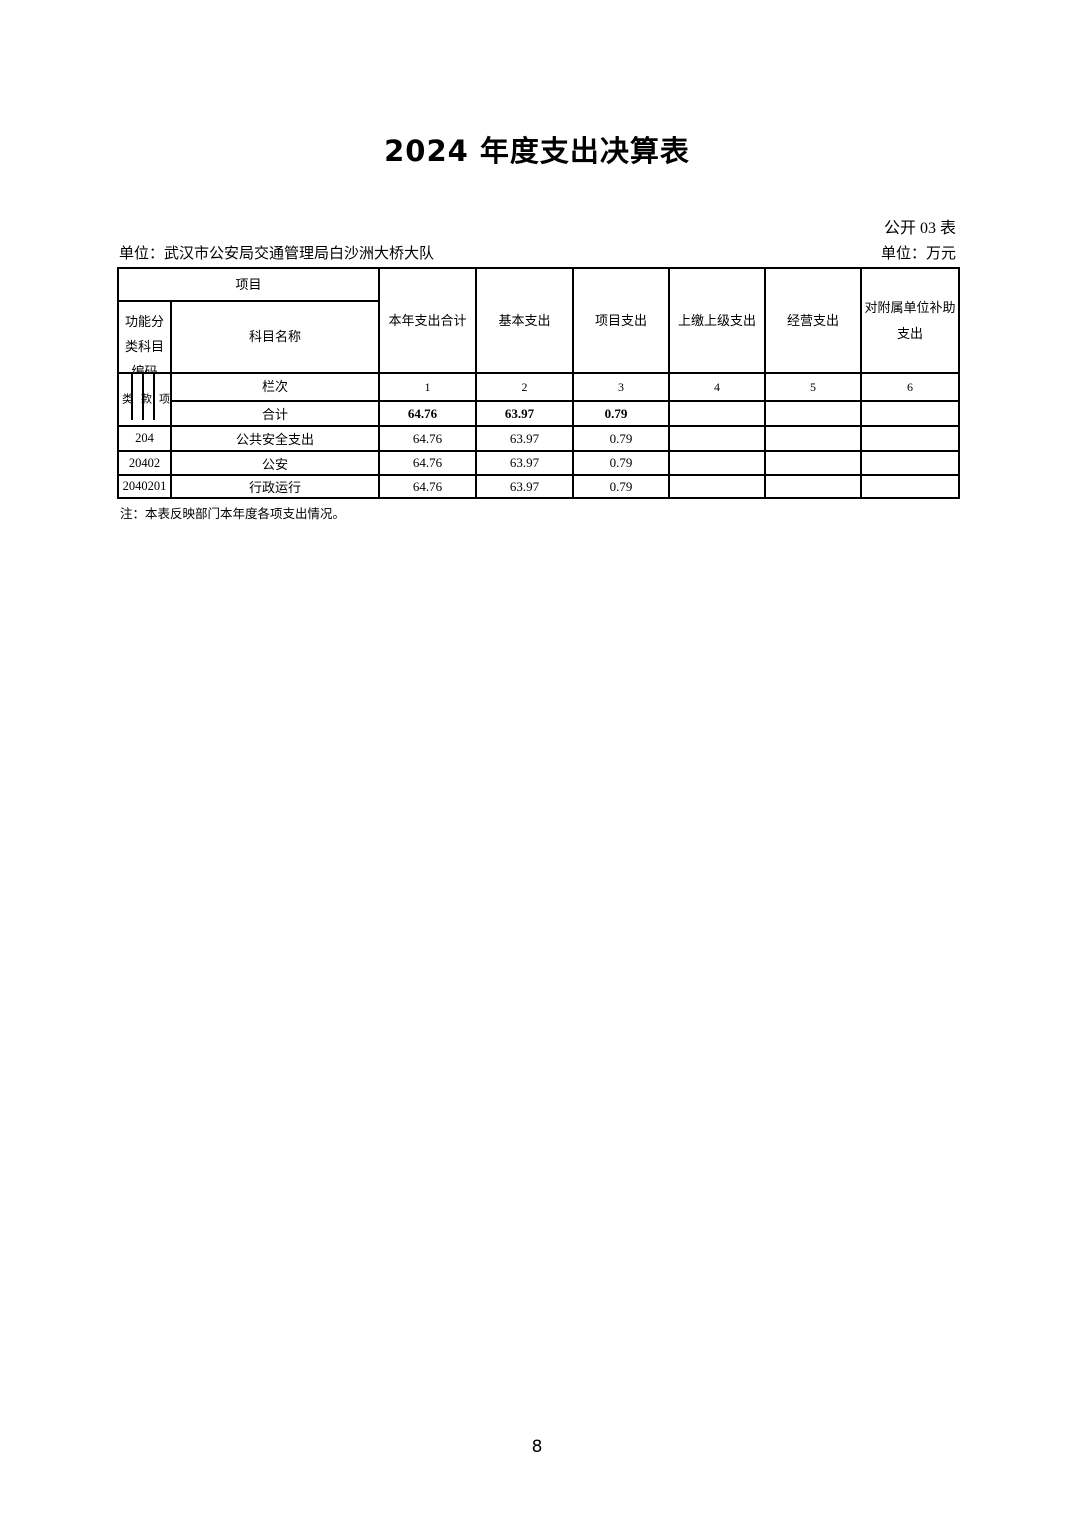  I want to click on unit-name: 单位：武汉市公安局交通管理局白沙洲大桥大队, so click(277, 254).